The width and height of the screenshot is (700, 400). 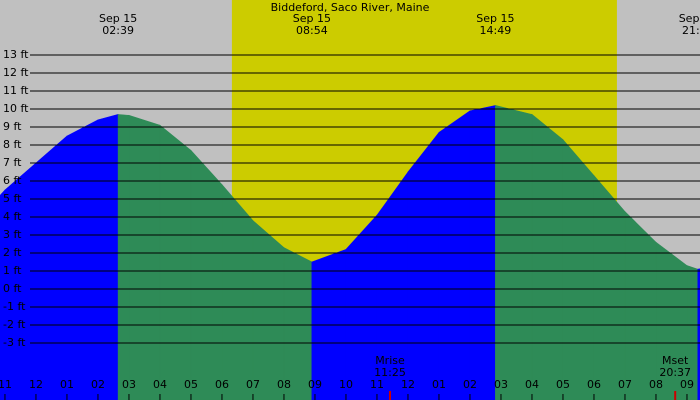 What do you see at coordinates (12, 252) in the screenshot?
I see `y-tick-label: 2 ft` at bounding box center [12, 252].